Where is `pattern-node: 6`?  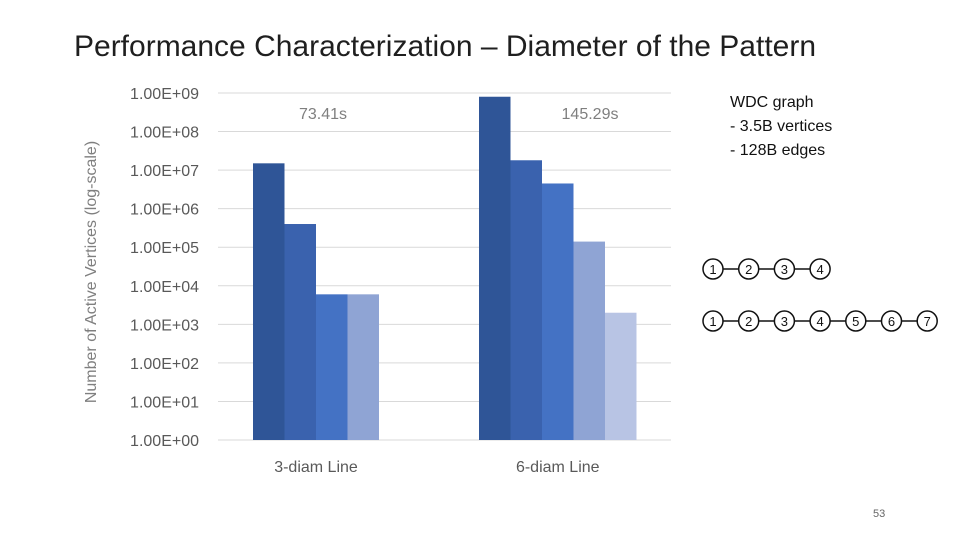 pattern-node: 6 is located at coordinates (891, 321).